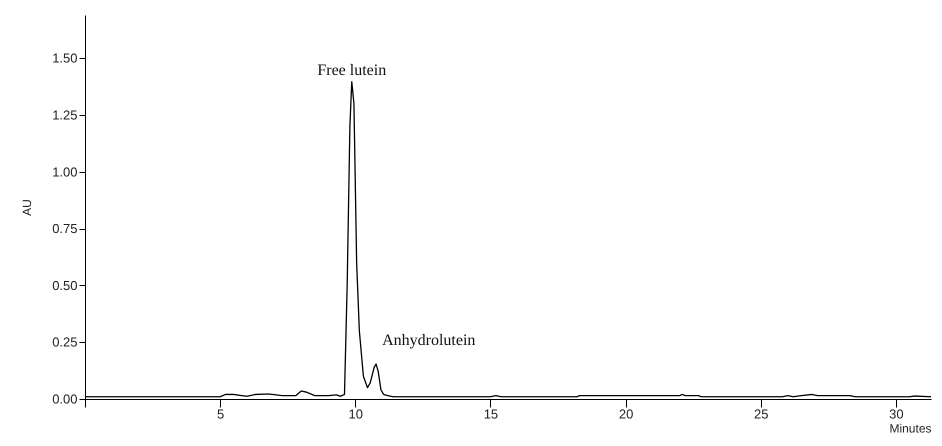 This screenshot has height=446, width=942. I want to click on y-tick-label: 0.75, so click(65, 228).